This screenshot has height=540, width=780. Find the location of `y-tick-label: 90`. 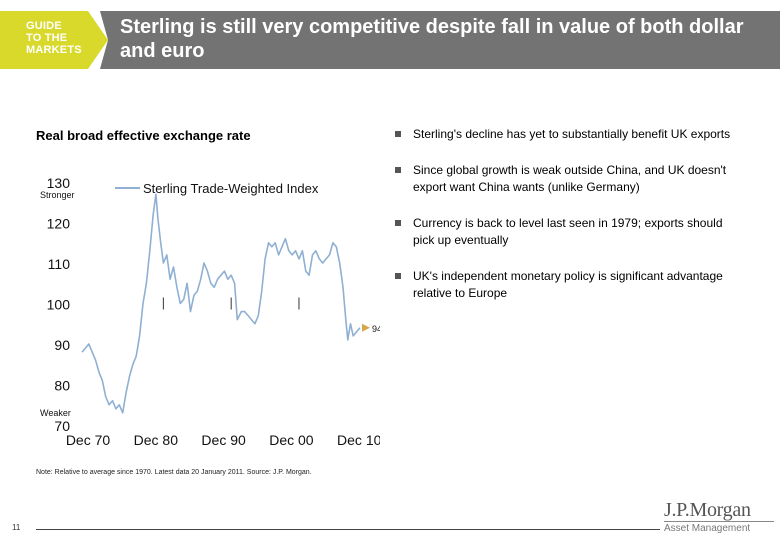

y-tick-label: 90 is located at coordinates (62, 345).